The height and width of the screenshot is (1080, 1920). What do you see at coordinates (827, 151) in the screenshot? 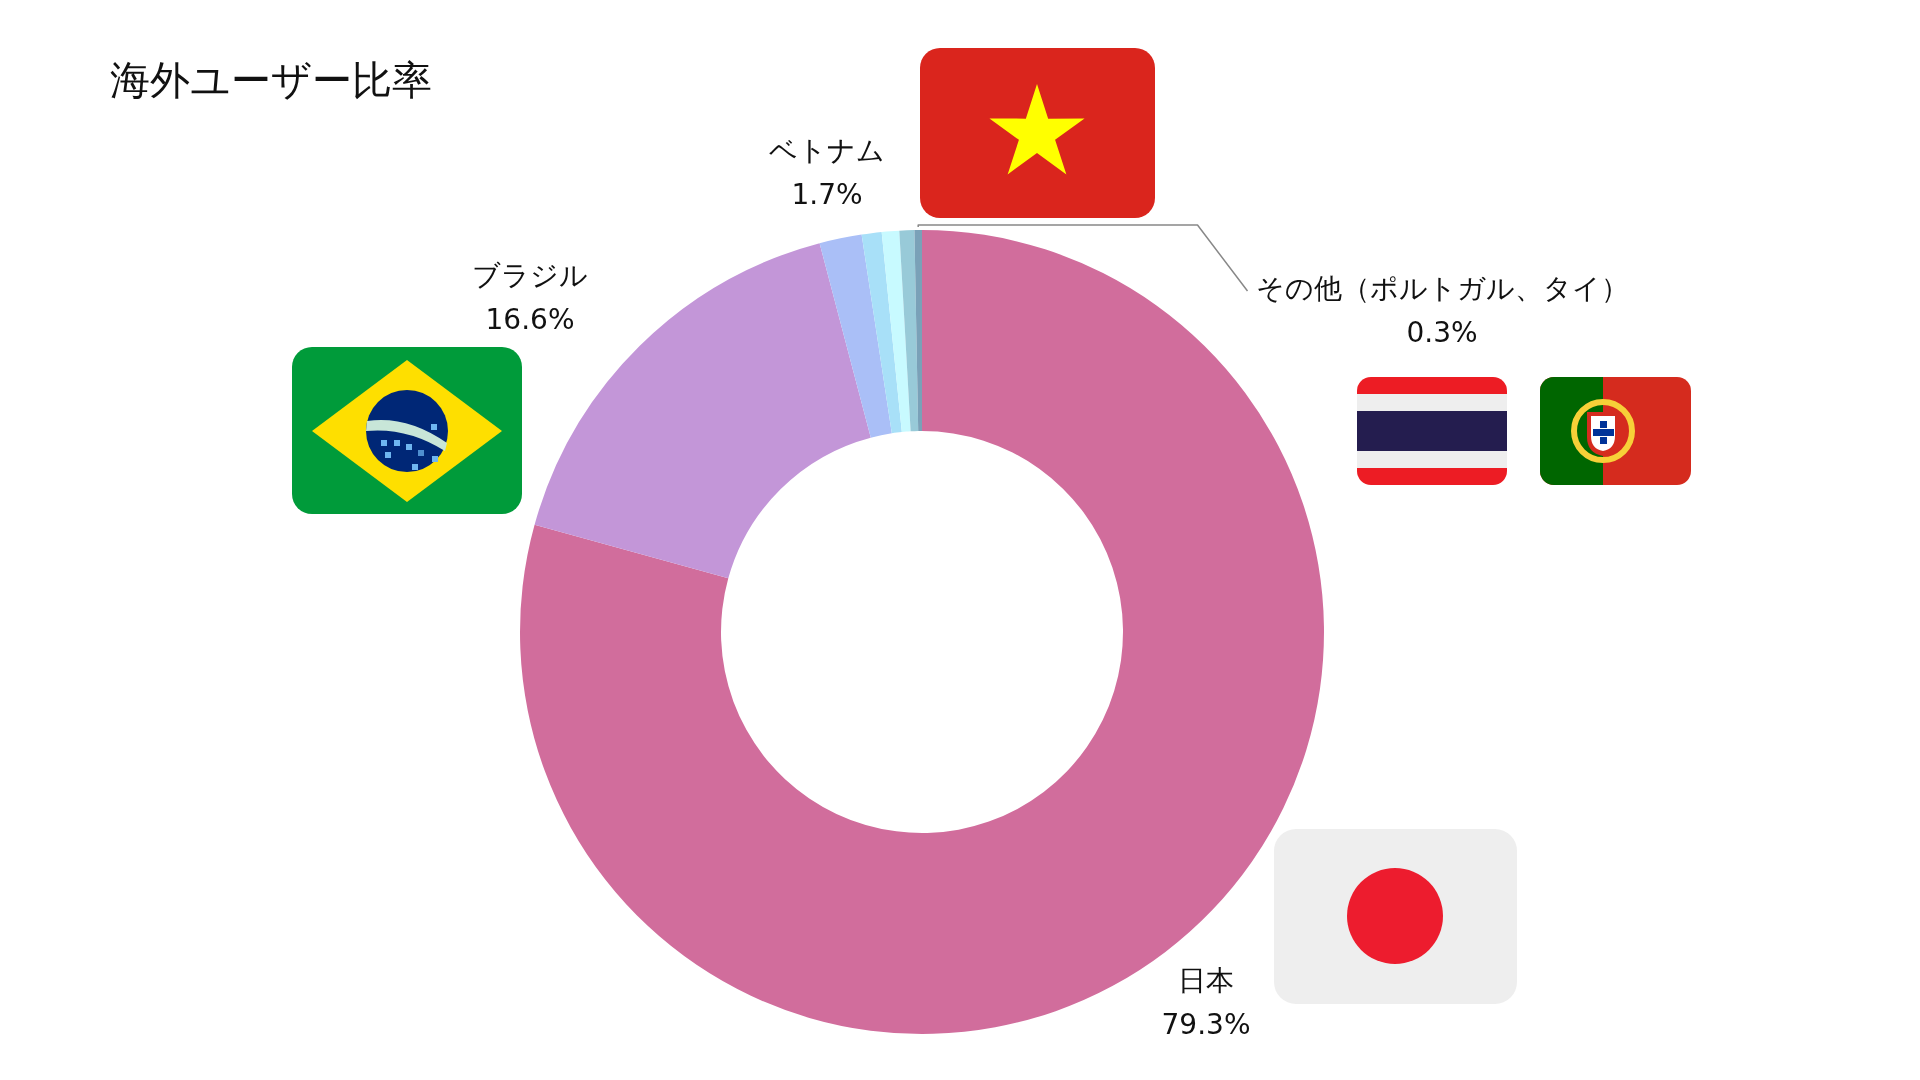
I see `slice-label: ベトナム` at bounding box center [827, 151].